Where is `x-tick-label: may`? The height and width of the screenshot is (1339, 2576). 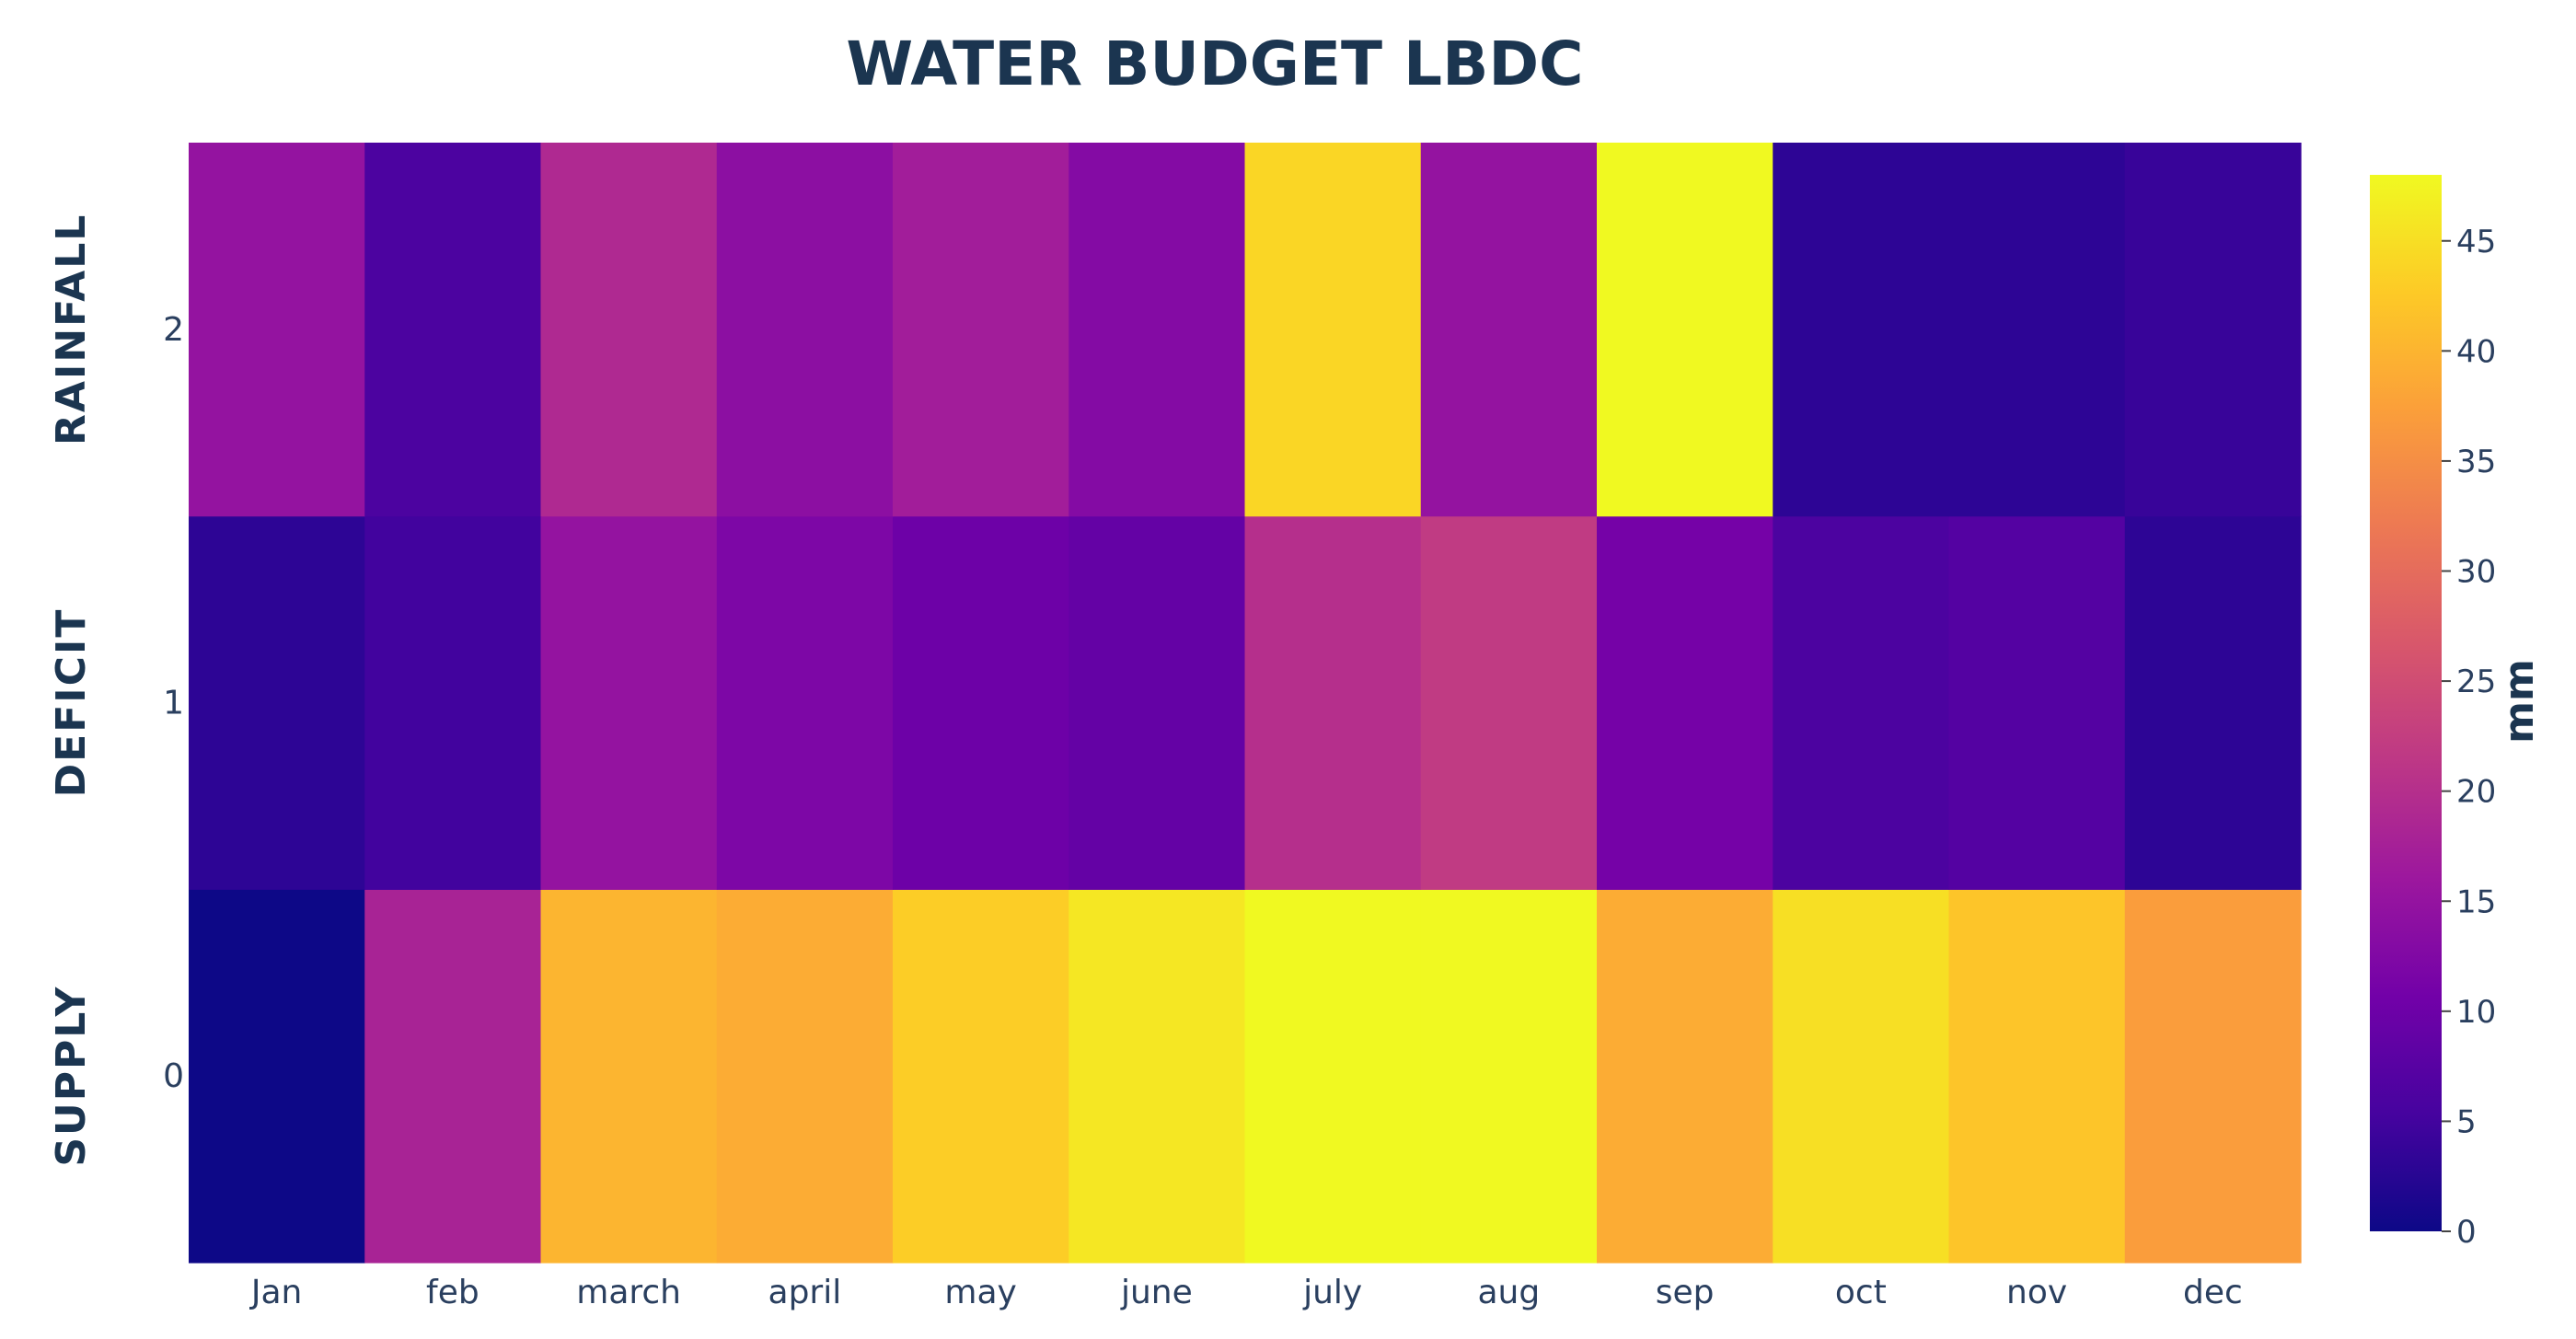
x-tick-label: may is located at coordinates (980, 1292).